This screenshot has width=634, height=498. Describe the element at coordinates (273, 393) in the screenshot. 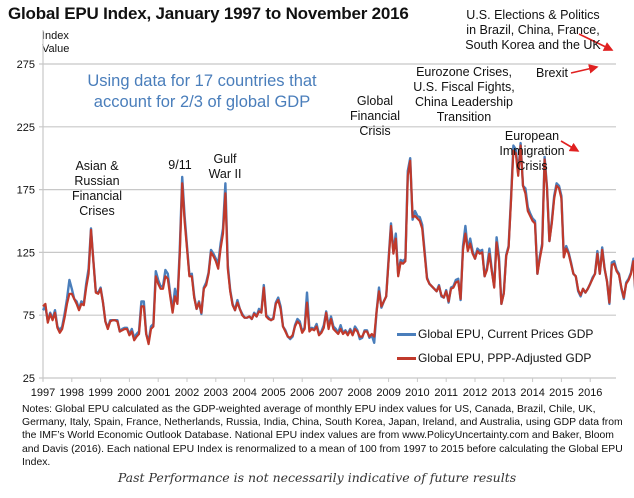

I see `x-tick-label: 2005` at that location.